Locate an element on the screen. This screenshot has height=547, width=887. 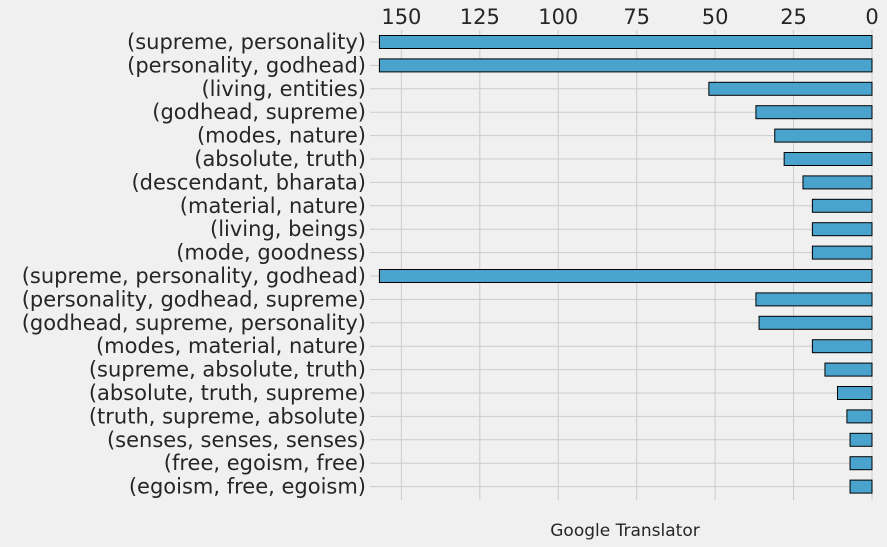
x-tick-labels: 150 125 100 75 50 25 0 is located at coordinates (629, 17).